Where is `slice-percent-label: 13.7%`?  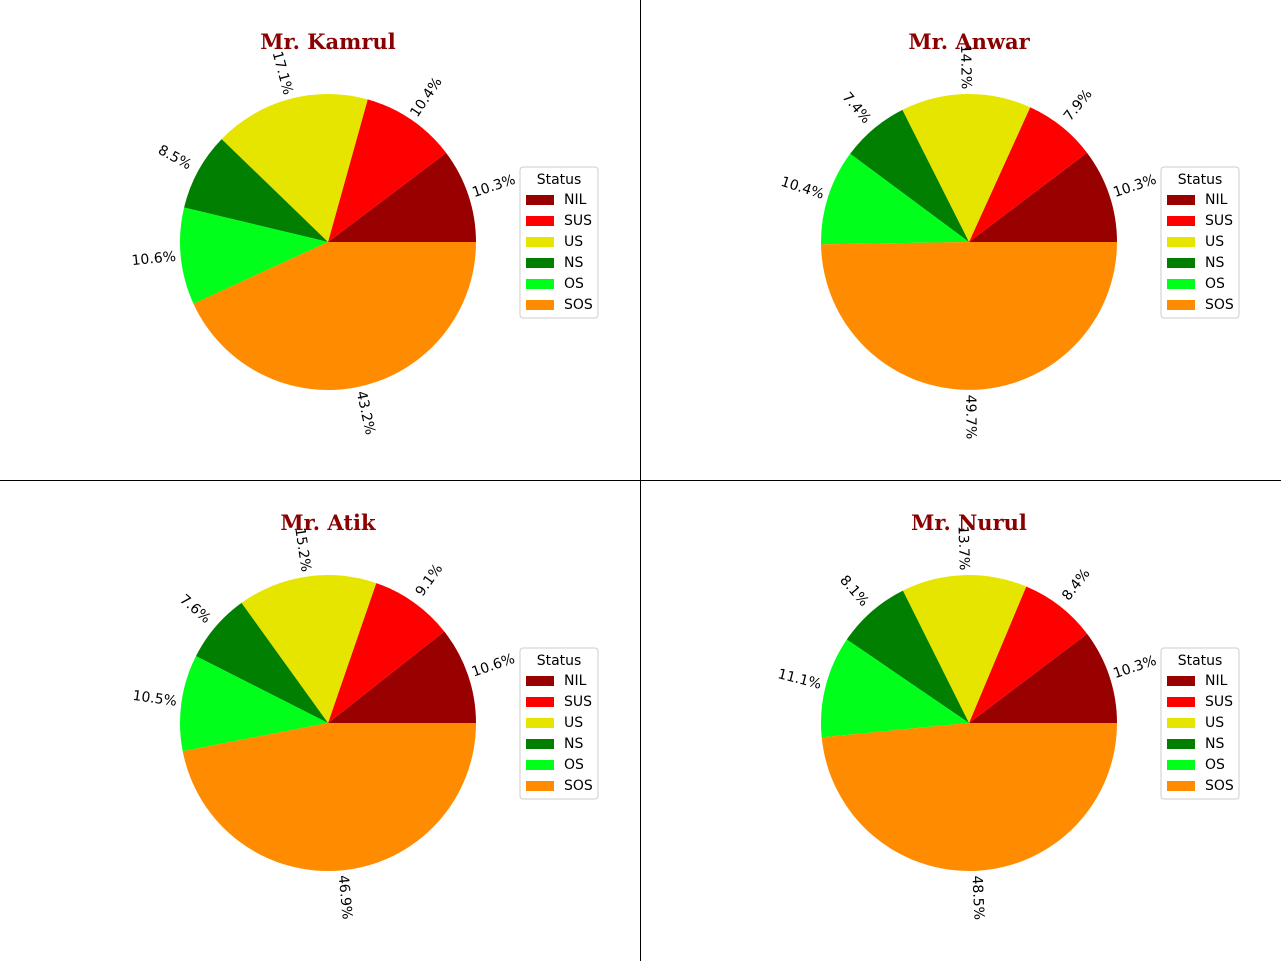
slice-percent-label: 13.7% is located at coordinates (963, 548).